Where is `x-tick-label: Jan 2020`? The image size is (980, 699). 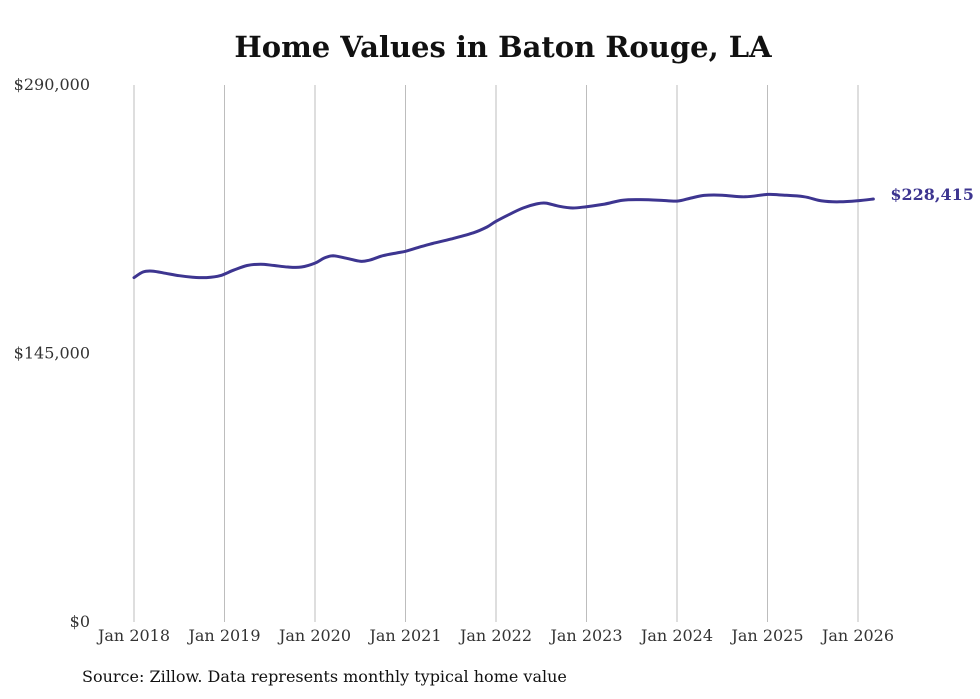 x-tick-label: Jan 2020 is located at coordinates (314, 635).